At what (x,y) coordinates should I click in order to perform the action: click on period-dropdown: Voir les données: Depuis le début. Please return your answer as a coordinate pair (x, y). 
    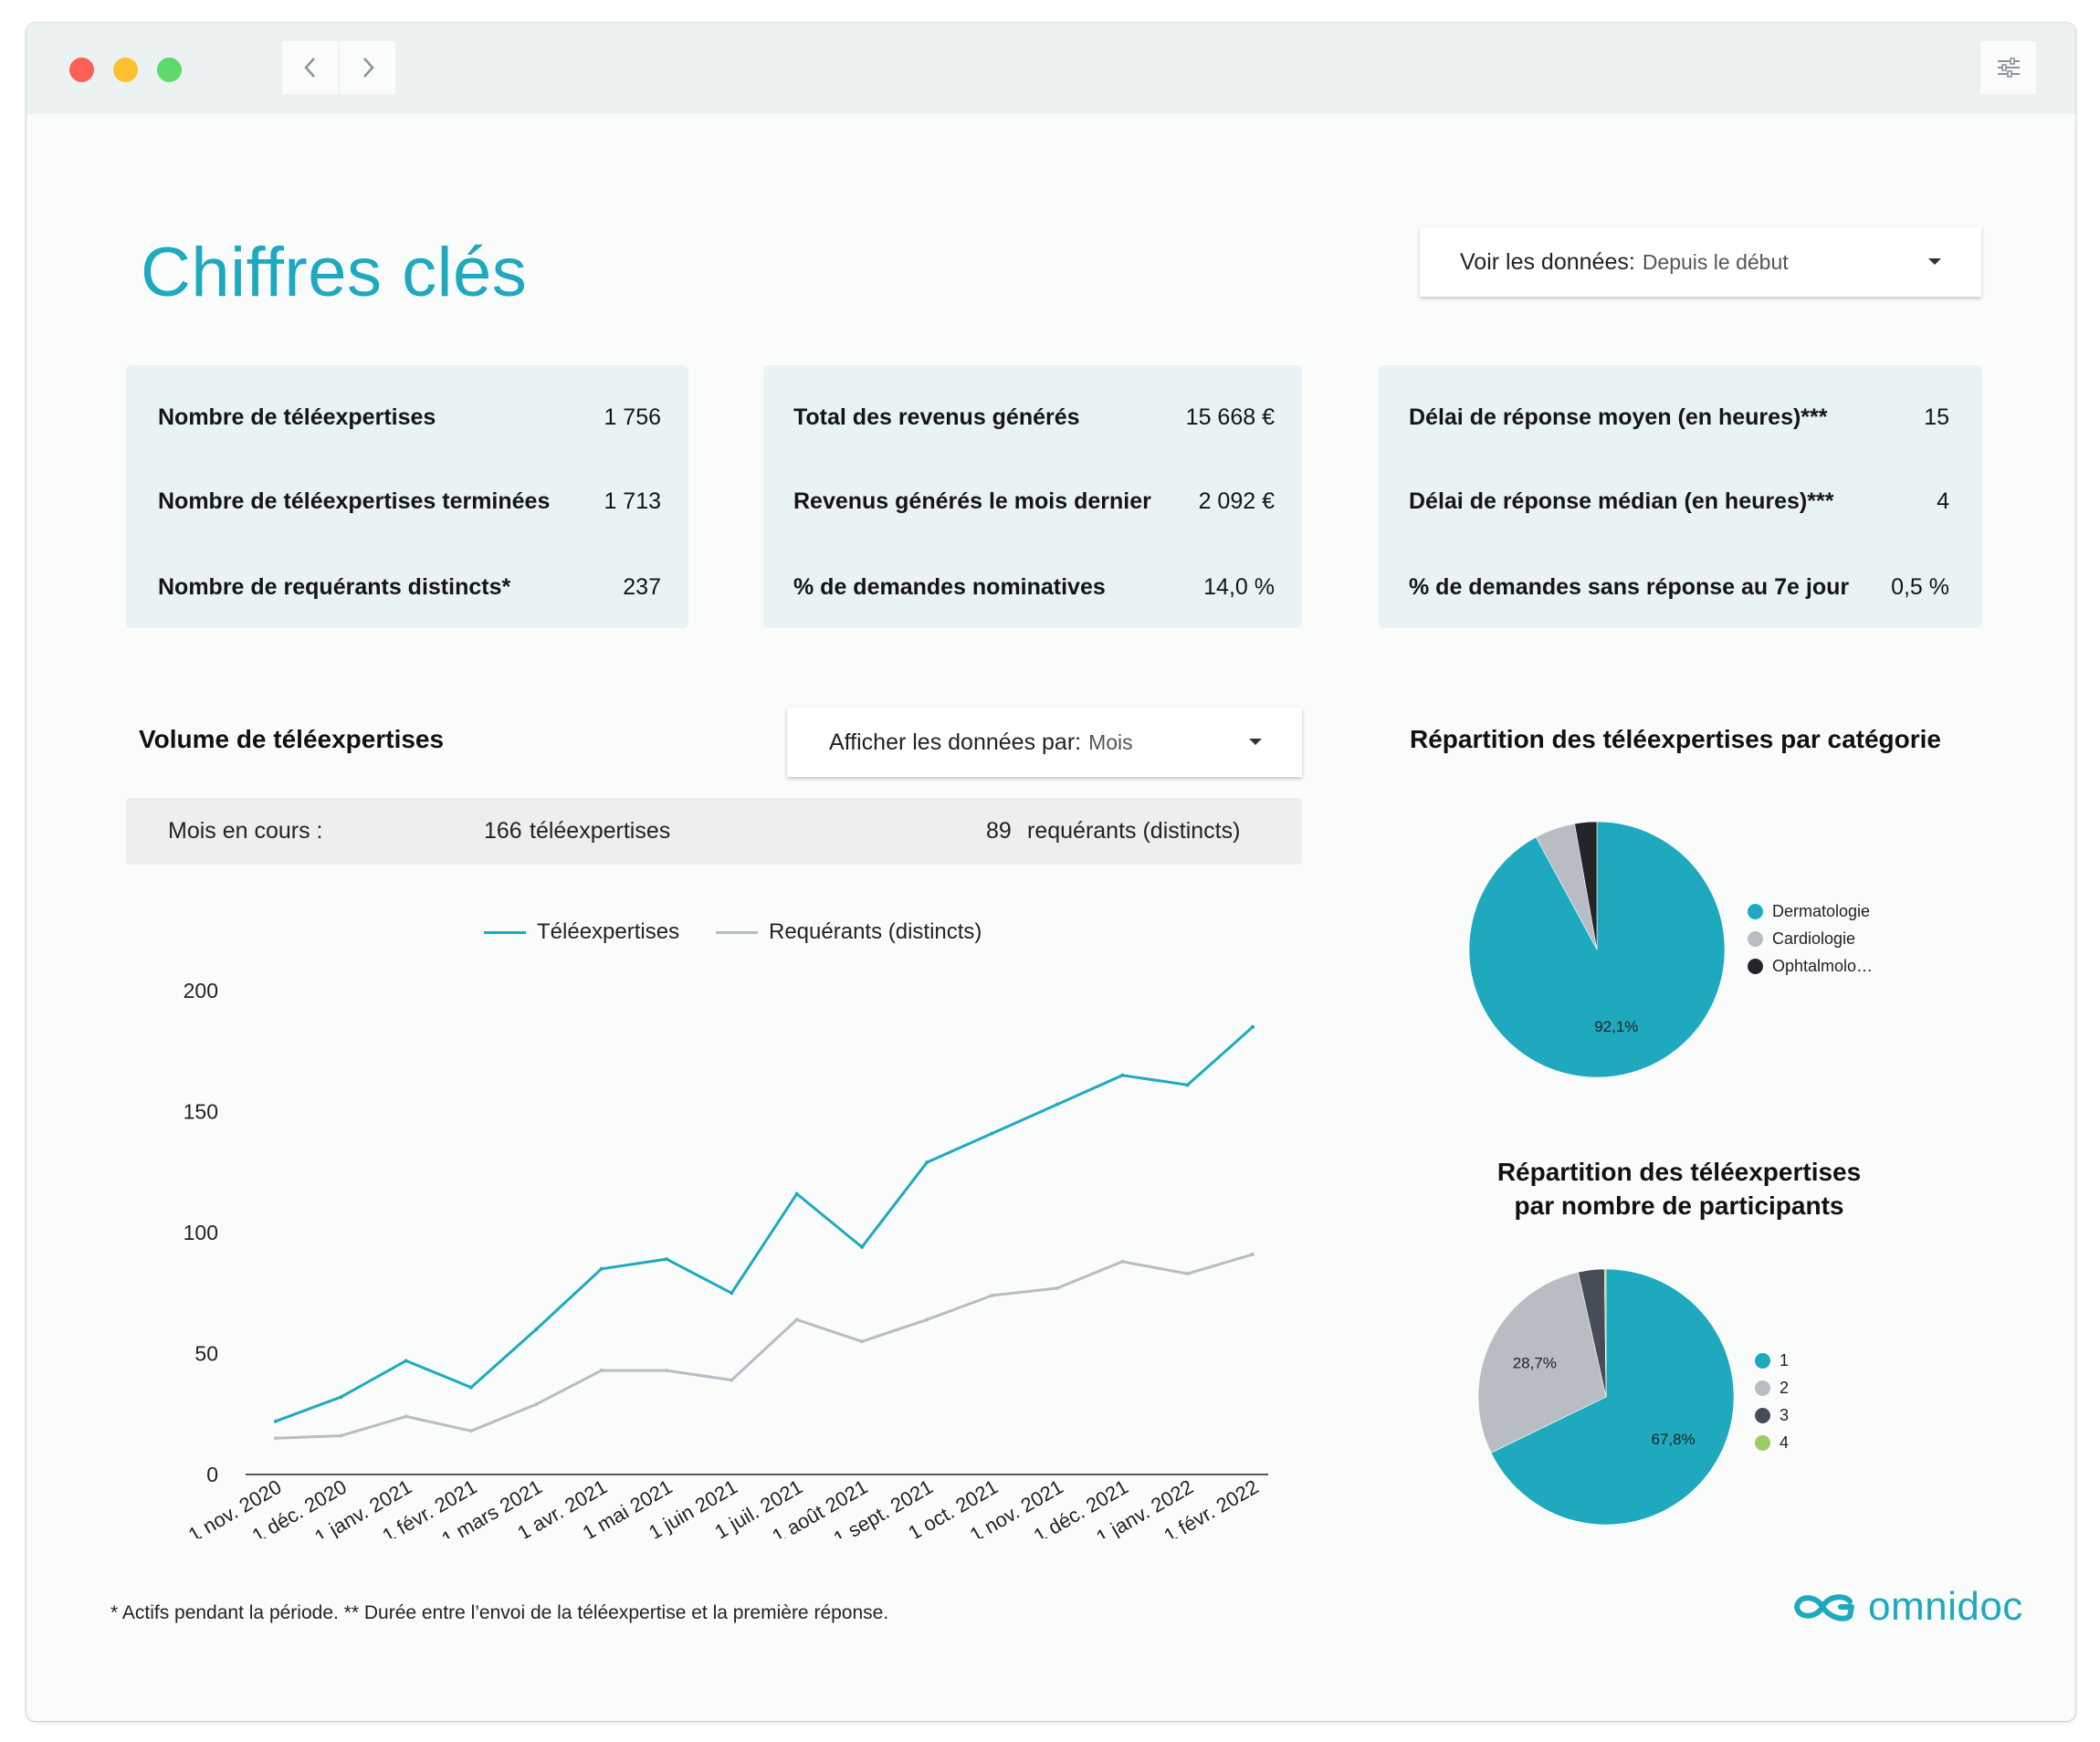
    Looking at the image, I should click on (1701, 262).